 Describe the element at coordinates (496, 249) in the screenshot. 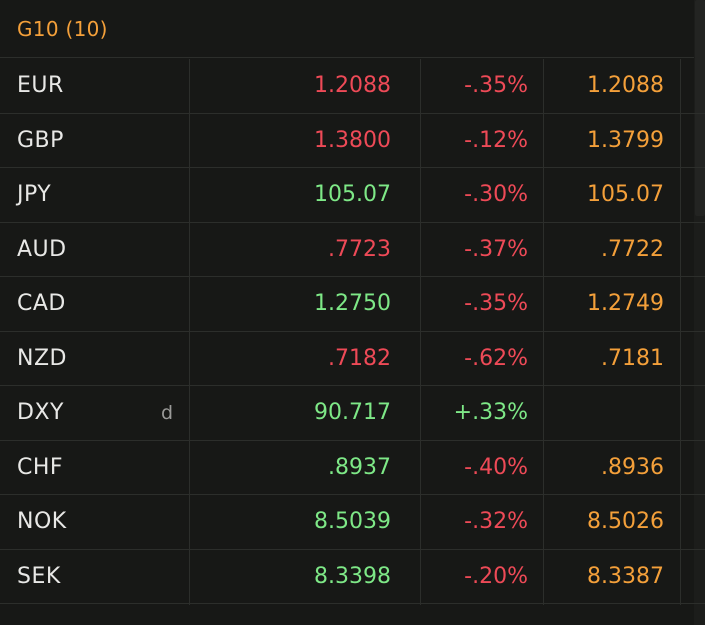

I see `percent-change-cell: -.37%` at that location.